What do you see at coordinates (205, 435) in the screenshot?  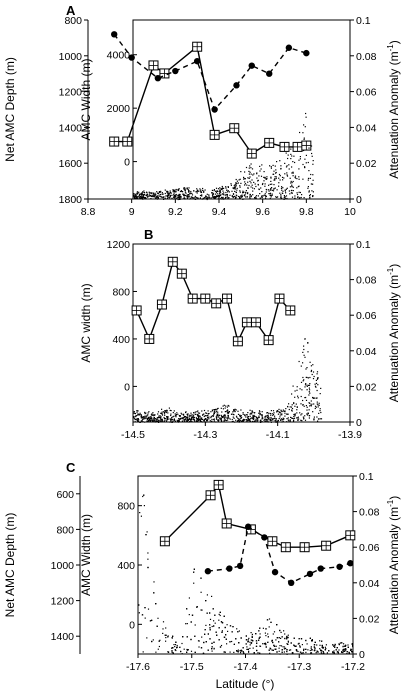 I see `x-tick-label: -14.3` at bounding box center [205, 435].